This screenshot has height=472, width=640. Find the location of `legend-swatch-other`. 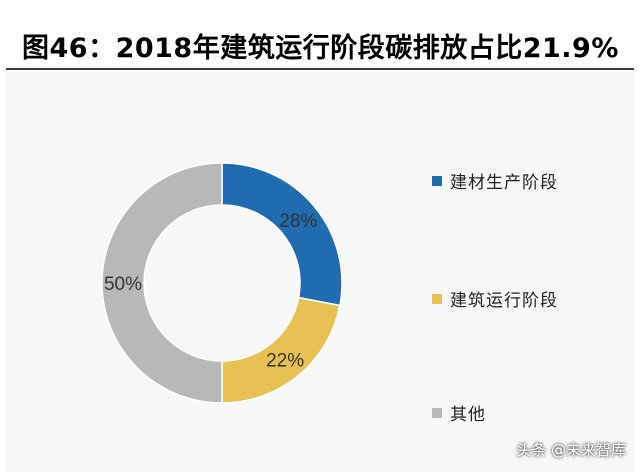

legend-swatch-other is located at coordinates (437, 413).